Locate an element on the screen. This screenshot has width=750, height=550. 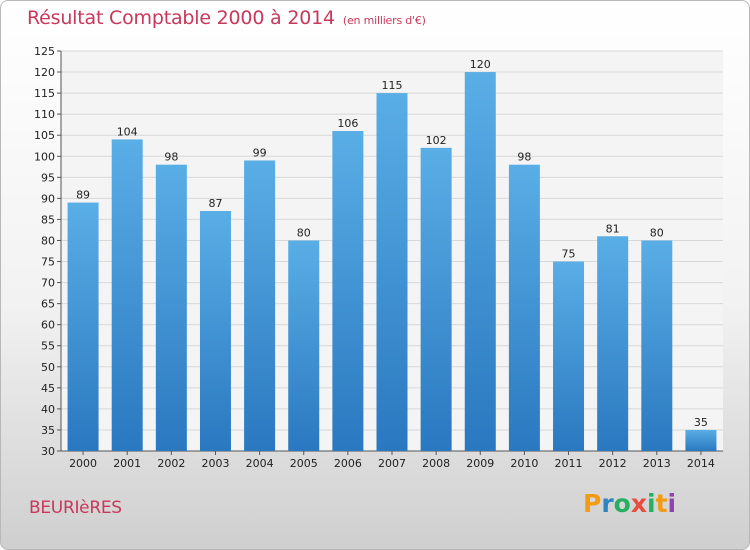
y-tick-label: 30 is located at coordinates (48, 451).